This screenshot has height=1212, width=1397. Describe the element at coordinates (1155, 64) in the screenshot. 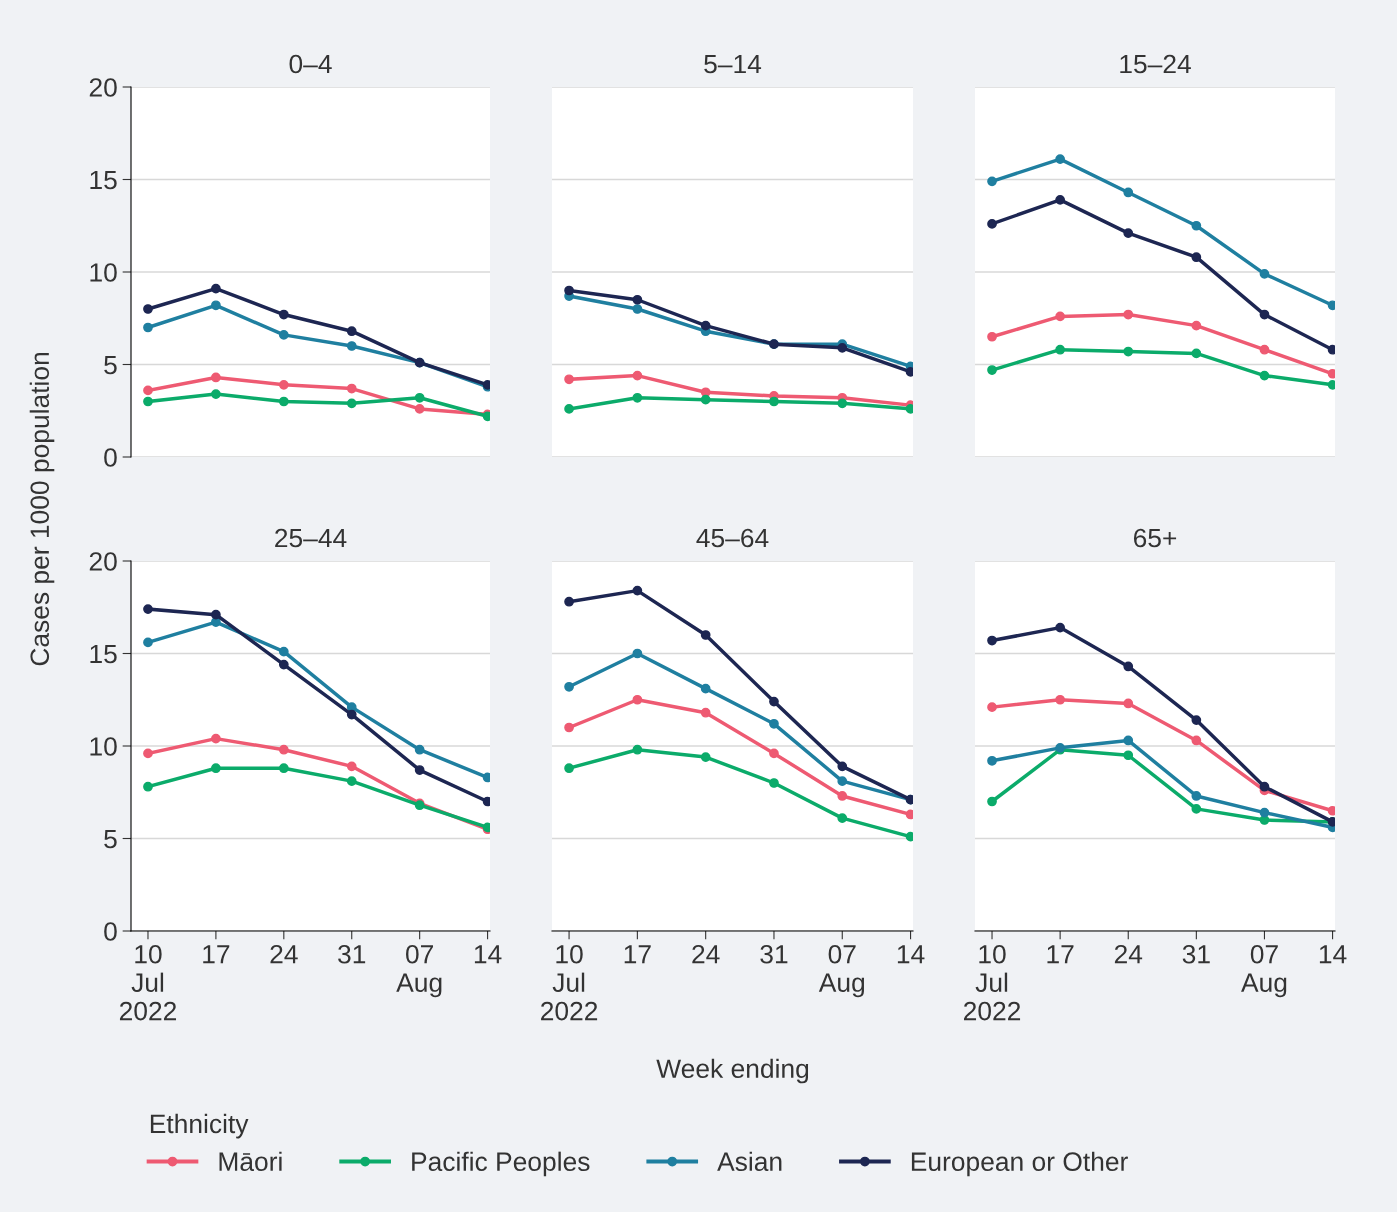

I see `chart-title: 15–24` at that location.